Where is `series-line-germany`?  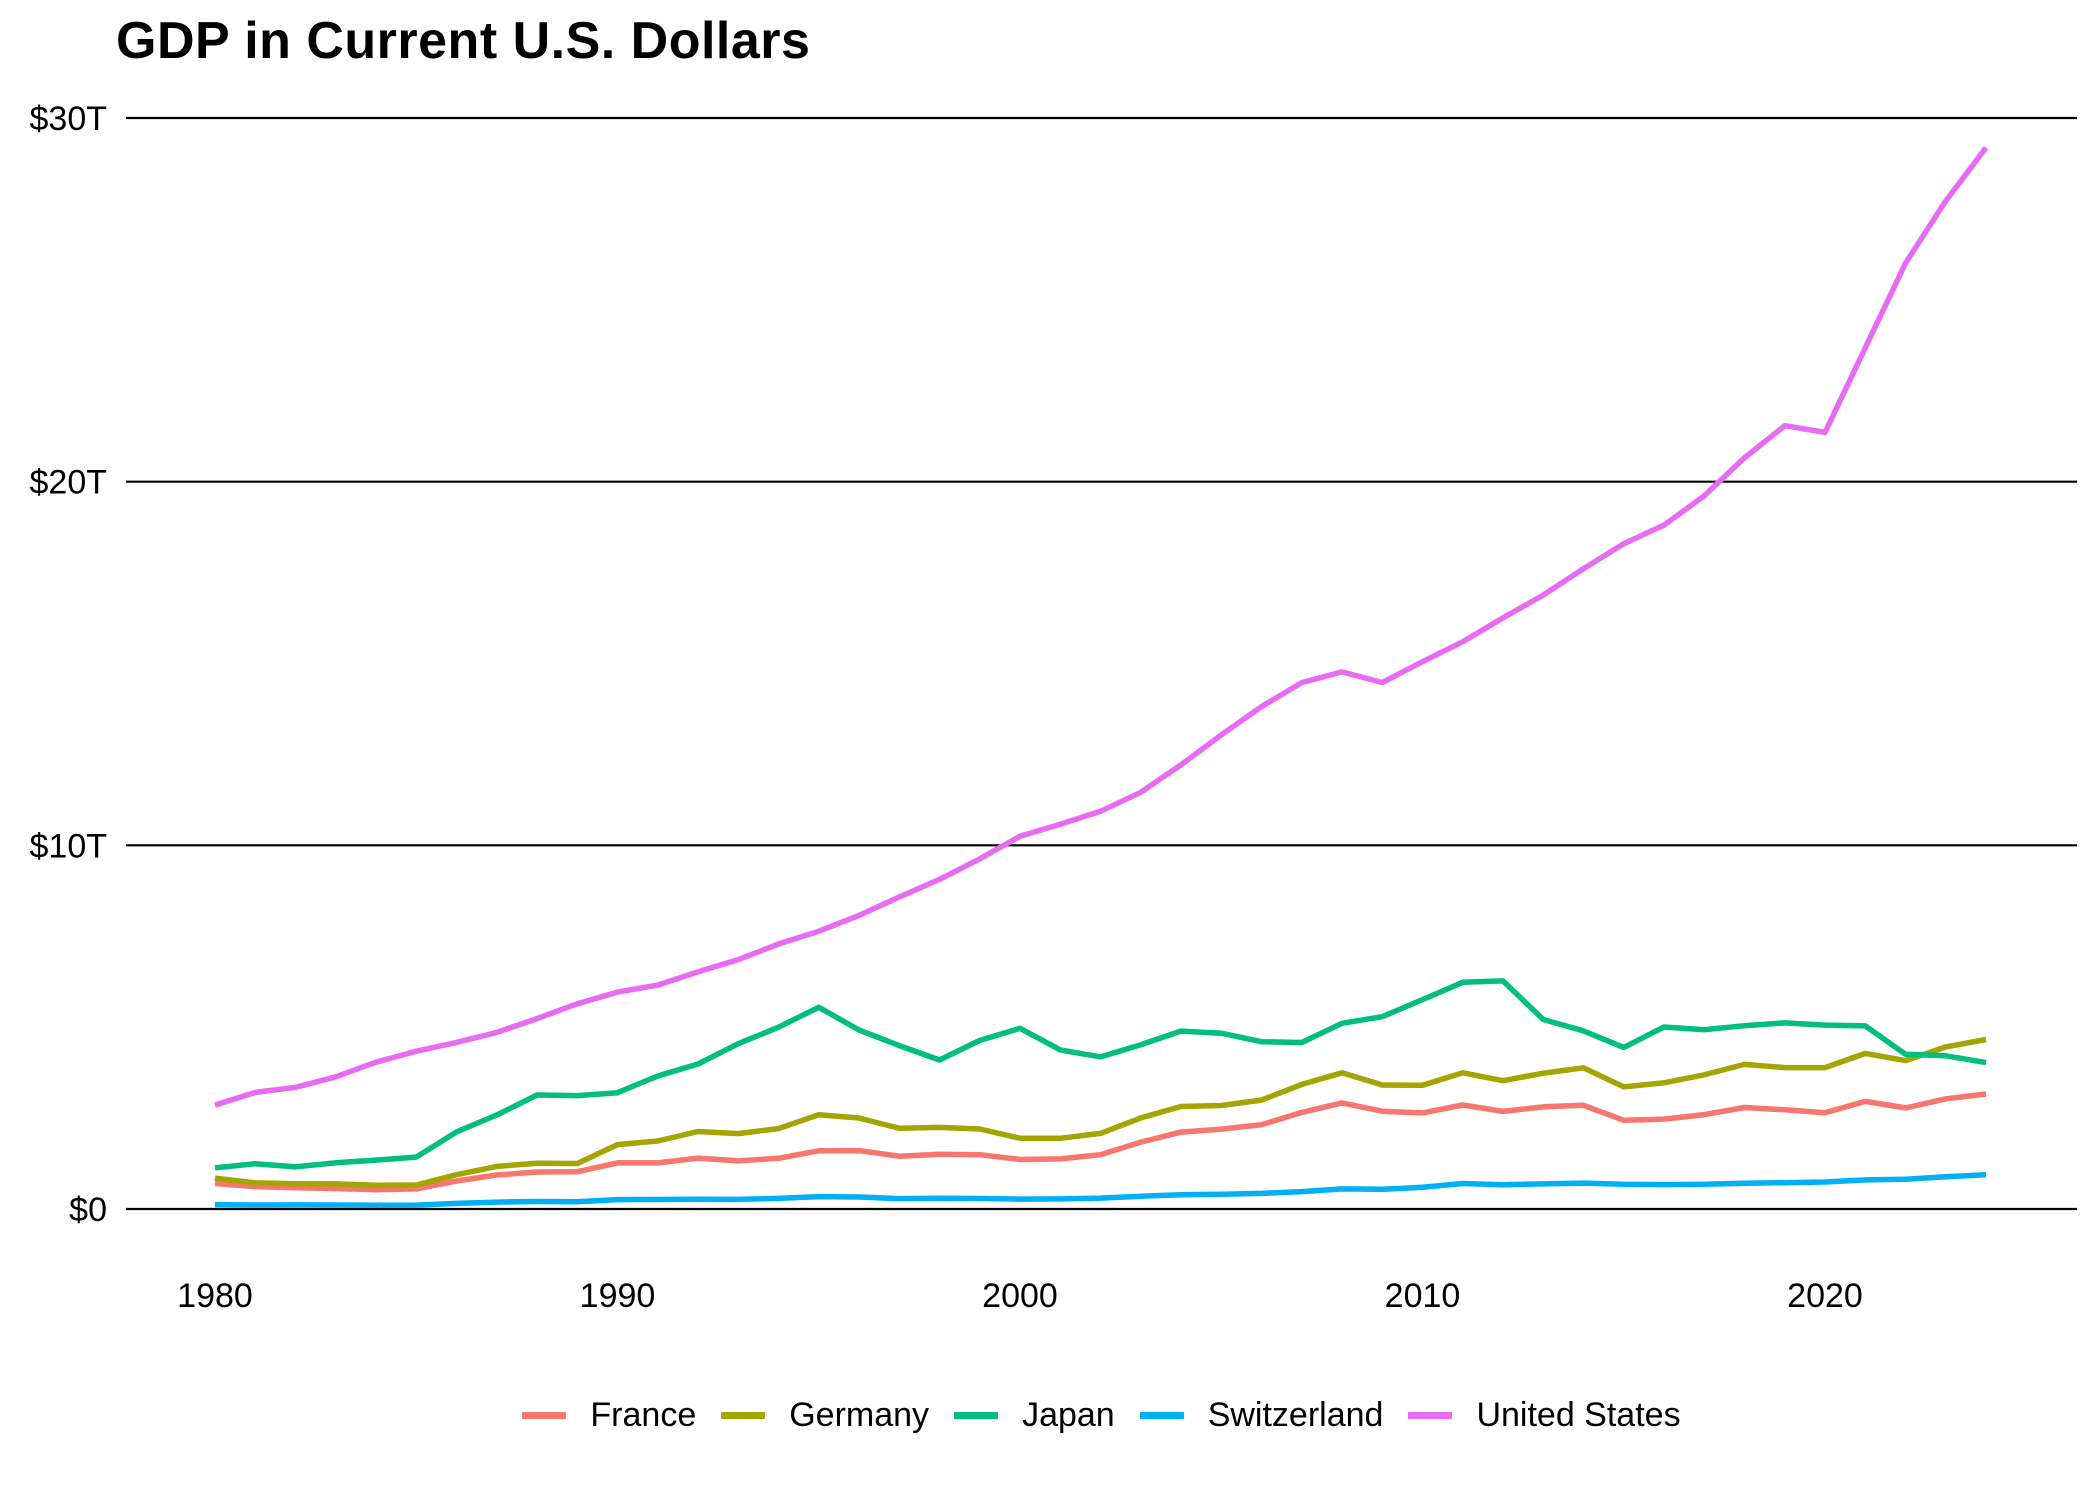
series-line-germany is located at coordinates (1100, 1112).